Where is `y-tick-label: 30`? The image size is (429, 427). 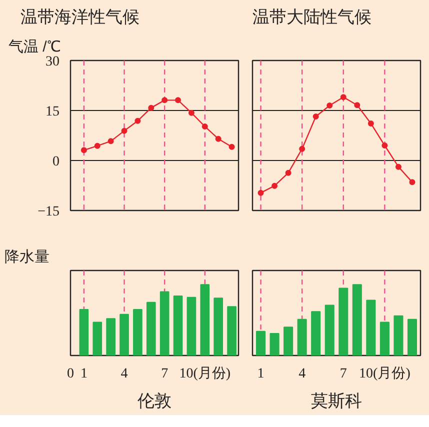
y-tick-label: 30 is located at coordinates (53, 62).